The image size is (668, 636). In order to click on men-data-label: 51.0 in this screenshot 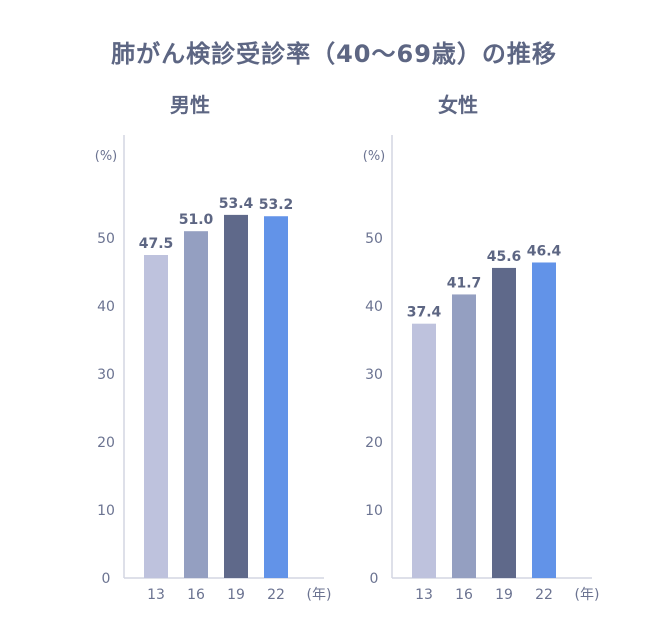, I will do `click(196, 220)`.